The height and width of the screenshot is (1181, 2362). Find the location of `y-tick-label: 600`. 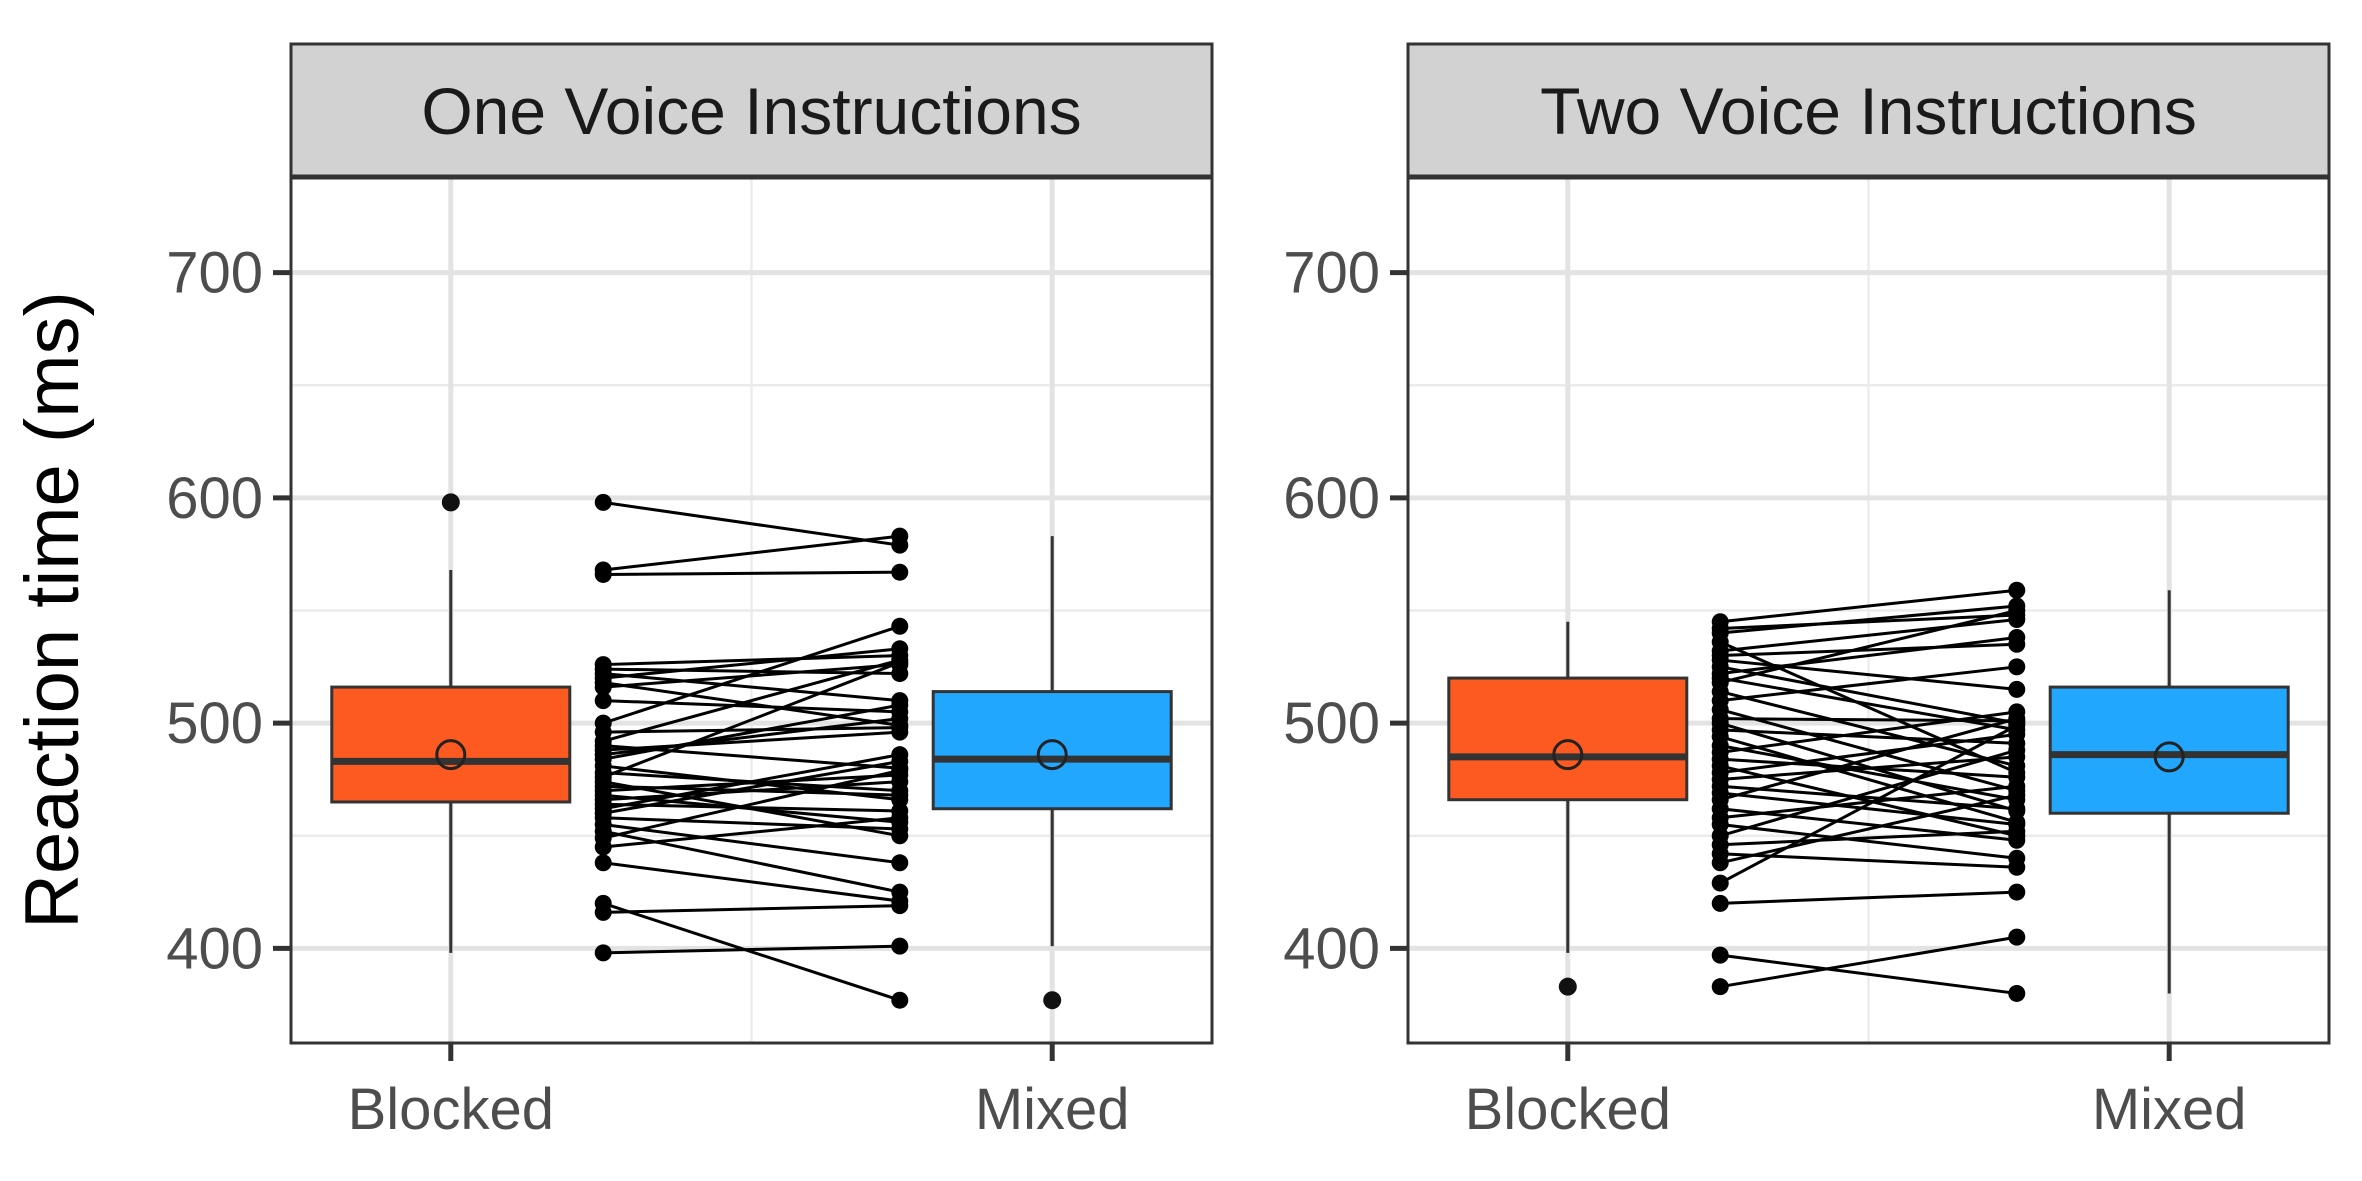

y-tick-label: 600 is located at coordinates (214, 498).